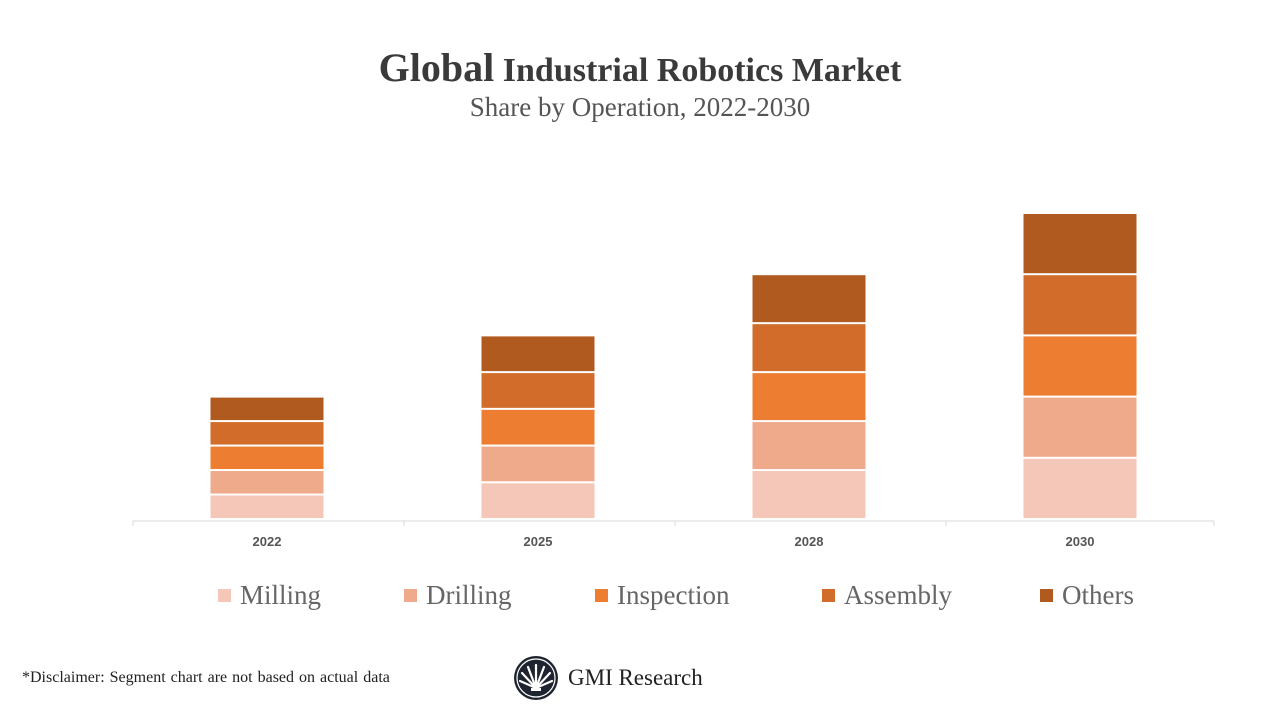  What do you see at coordinates (538, 541) in the screenshot?
I see `x-tick-label: 2025` at bounding box center [538, 541].